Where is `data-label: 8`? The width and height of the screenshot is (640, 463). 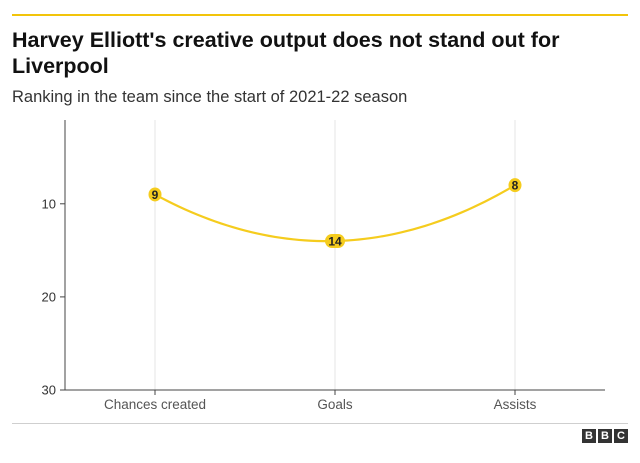 data-label: 8 is located at coordinates (515, 186).